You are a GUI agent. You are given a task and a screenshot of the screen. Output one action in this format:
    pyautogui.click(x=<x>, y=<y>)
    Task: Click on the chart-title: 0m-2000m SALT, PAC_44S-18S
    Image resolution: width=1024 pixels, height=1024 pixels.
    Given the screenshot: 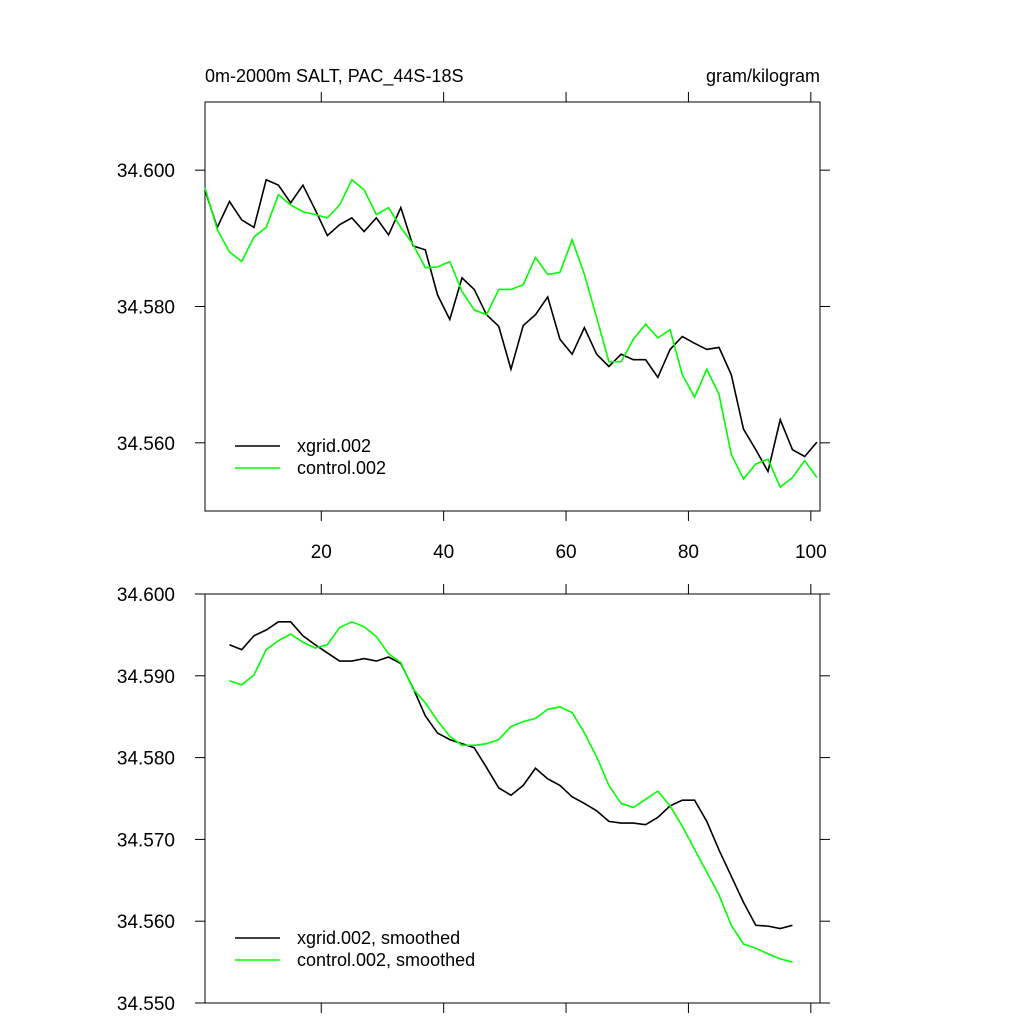 What is the action you would take?
    pyautogui.click(x=334, y=76)
    